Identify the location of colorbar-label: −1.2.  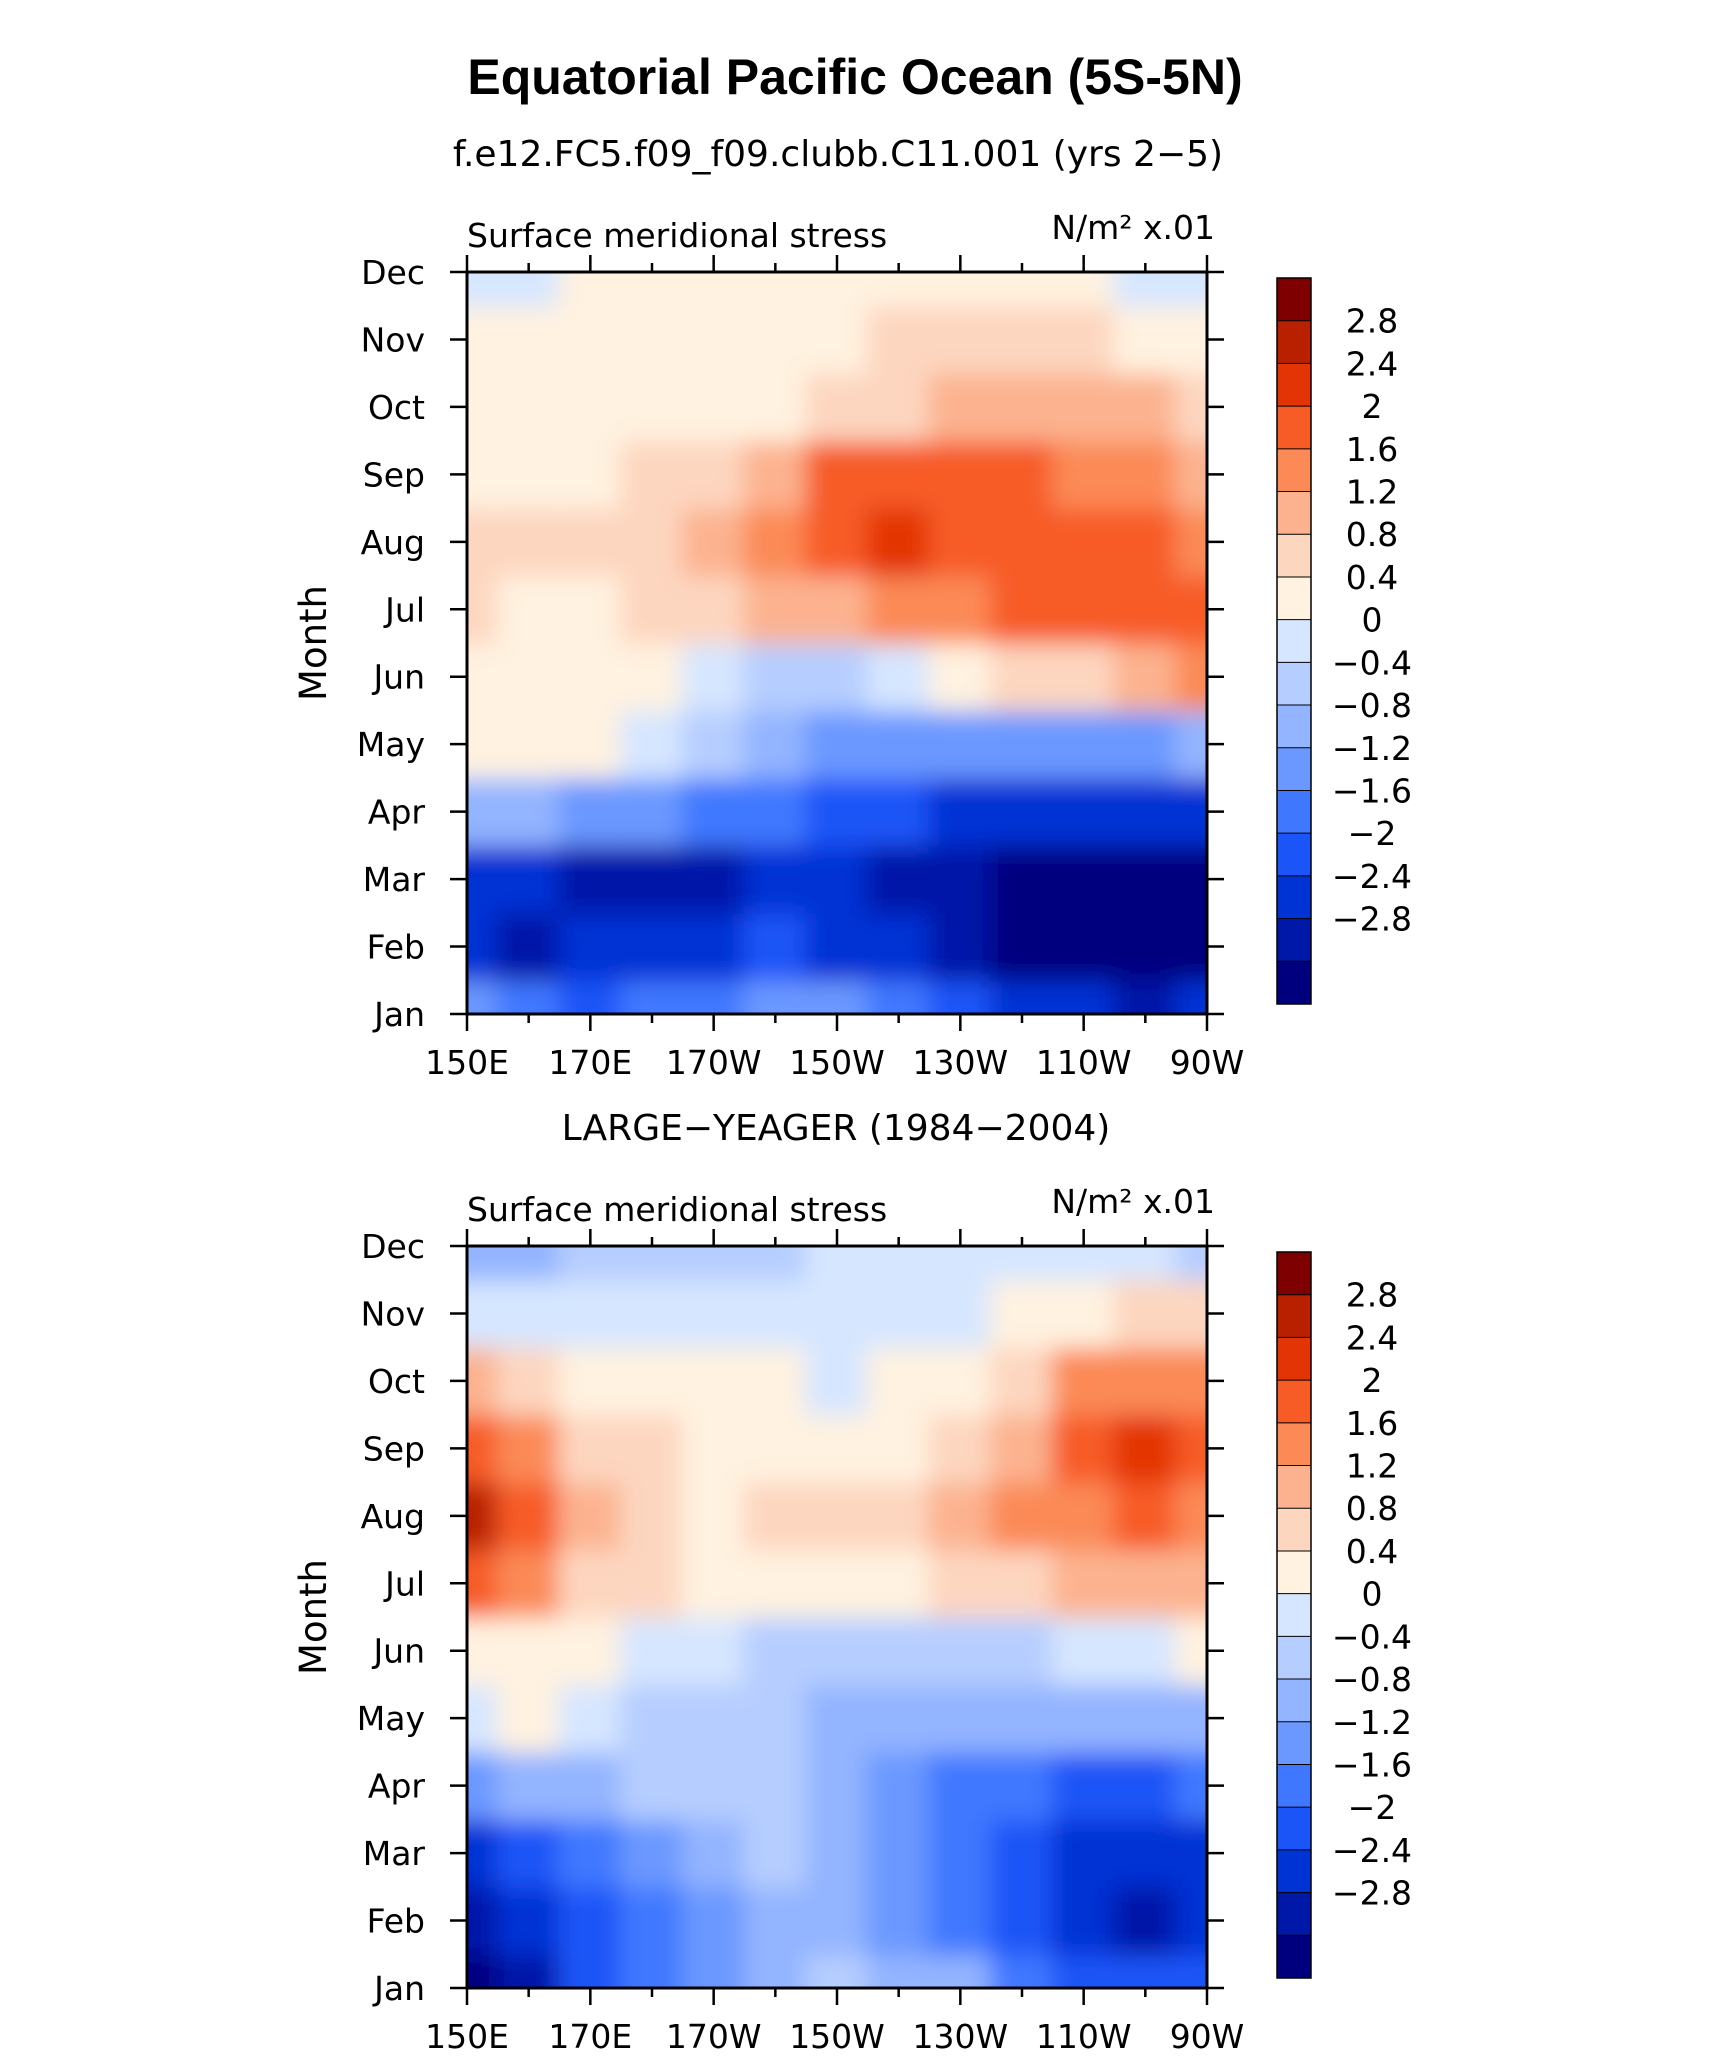
(1372, 1722).